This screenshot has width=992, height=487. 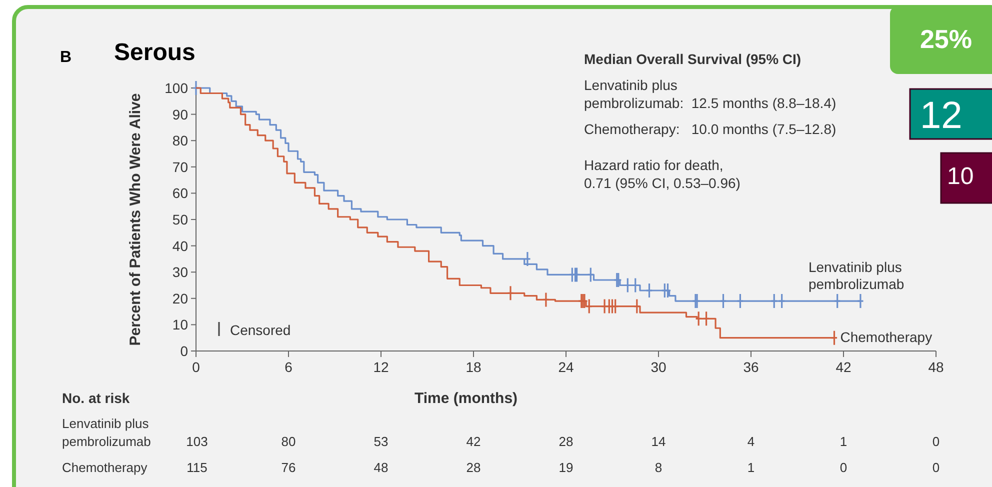 What do you see at coordinates (381, 367) in the screenshot?
I see `x-tick-label: 12` at bounding box center [381, 367].